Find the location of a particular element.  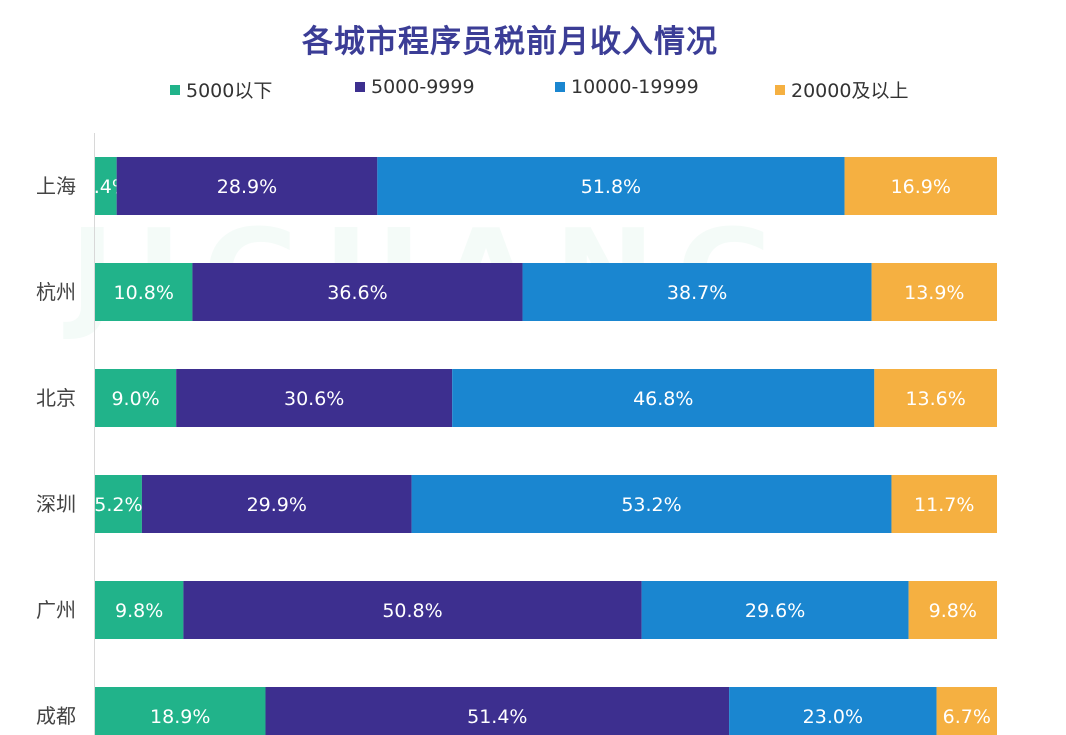

data-label: 16.9% is located at coordinates (921, 187).